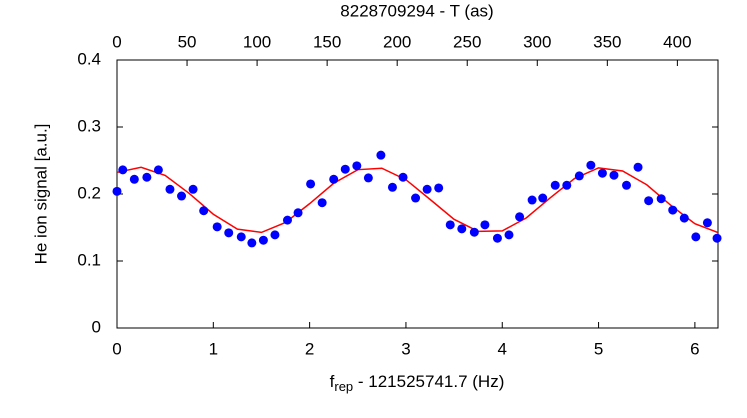 Image resolution: width=747 pixels, height=418 pixels. I want to click on x2-axis-label: 8228709294 - T (as), so click(416, 10).